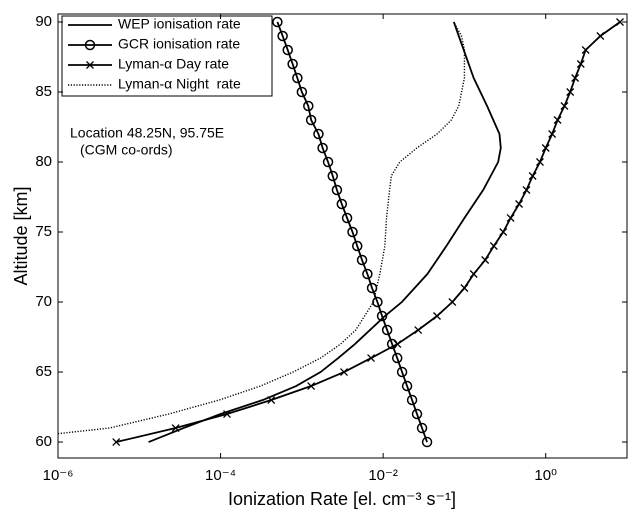  What do you see at coordinates (21, 235) in the screenshot?
I see `y-axis-title: Altitude [km]` at bounding box center [21, 235].